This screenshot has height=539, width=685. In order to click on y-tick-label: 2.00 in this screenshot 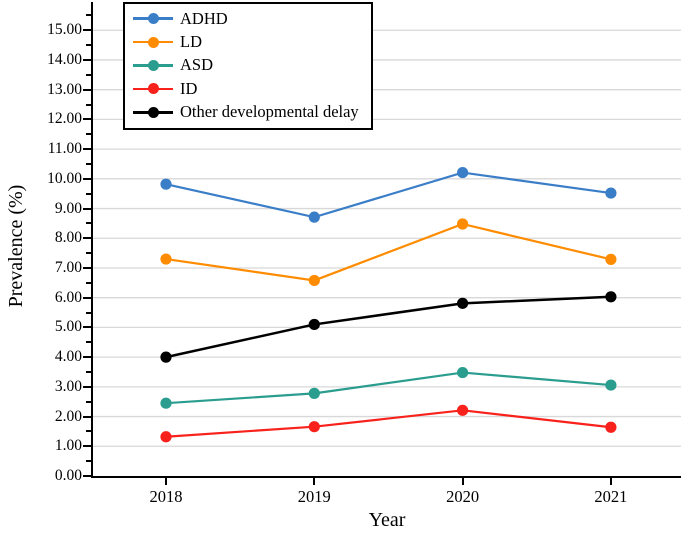, I will do `click(68, 416)`.